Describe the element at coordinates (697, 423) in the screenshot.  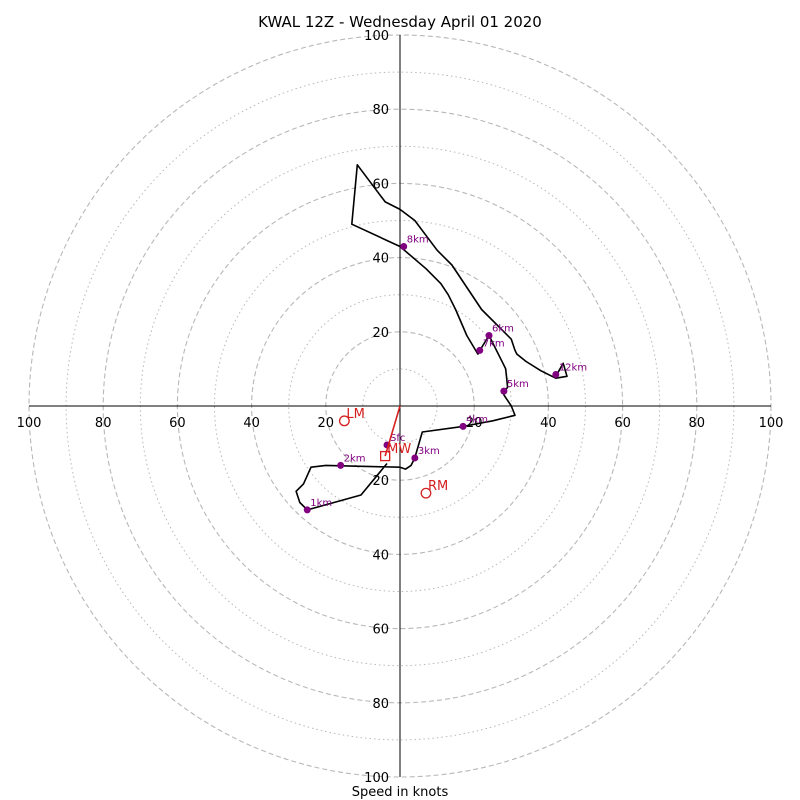
I see `tick-label-right: 80` at that location.